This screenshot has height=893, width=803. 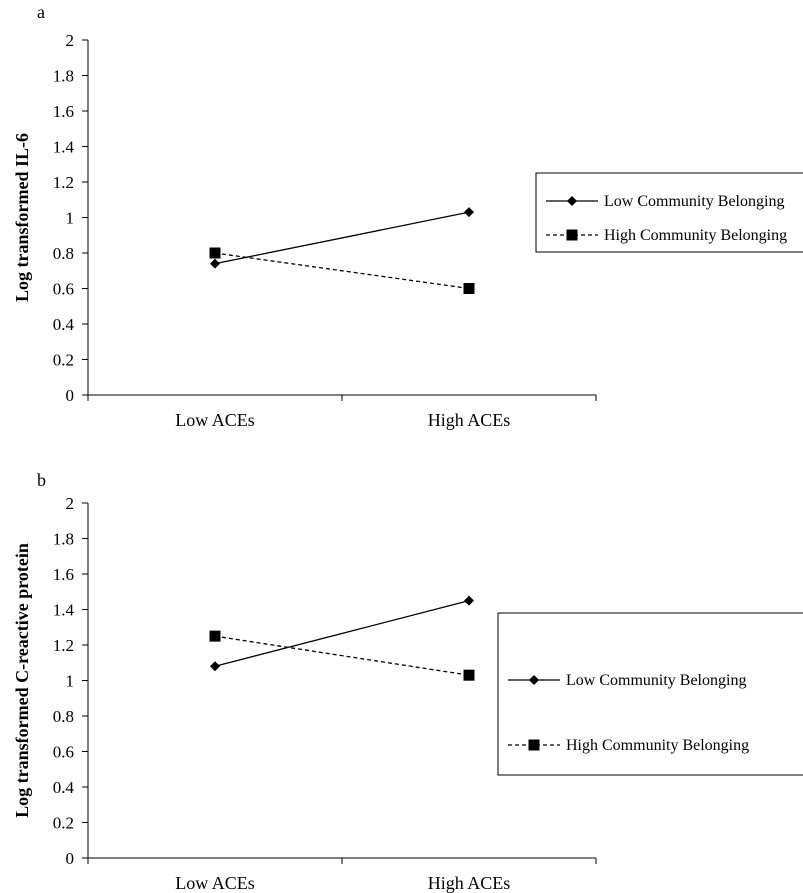 What do you see at coordinates (22, 217) in the screenshot?
I see `y-axis-label: Log transformed IL-6` at bounding box center [22, 217].